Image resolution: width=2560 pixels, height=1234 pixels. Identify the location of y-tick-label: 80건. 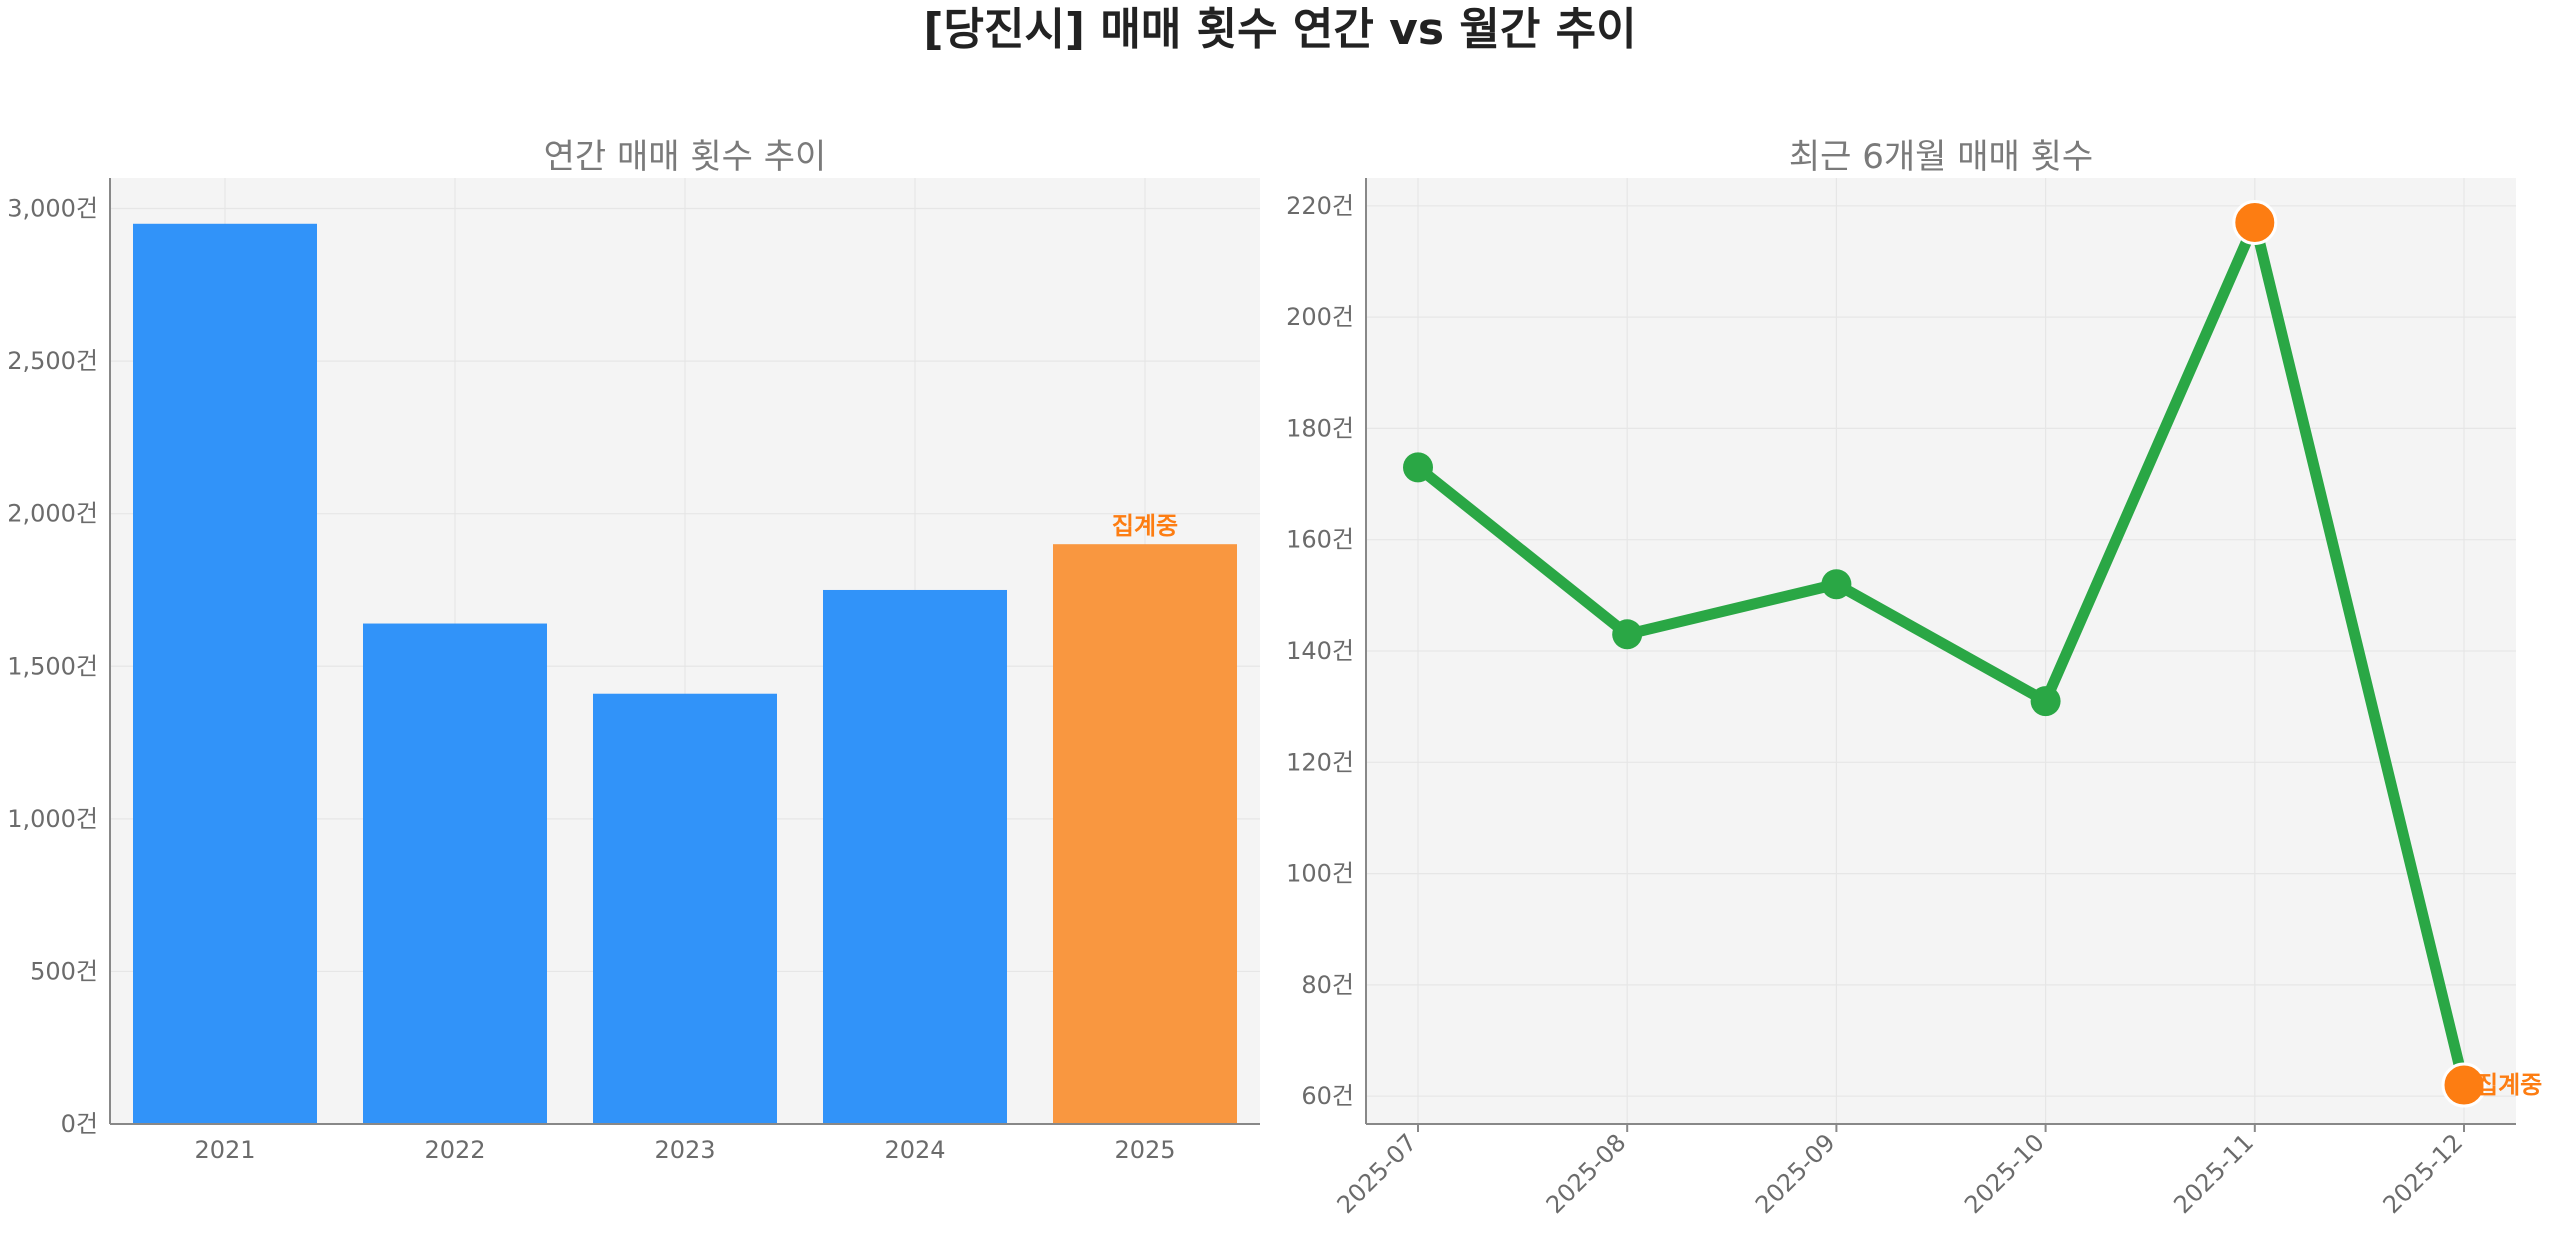
(1327, 985).